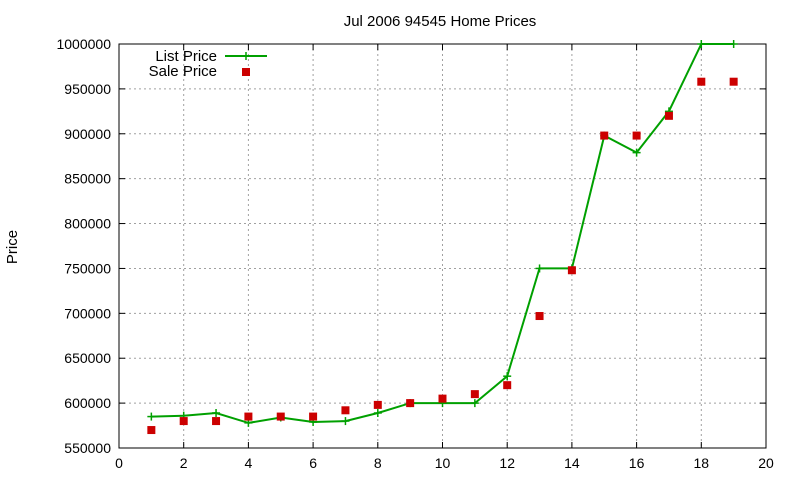  What do you see at coordinates (87, 89) in the screenshot?
I see `y-tick-label: 950000` at bounding box center [87, 89].